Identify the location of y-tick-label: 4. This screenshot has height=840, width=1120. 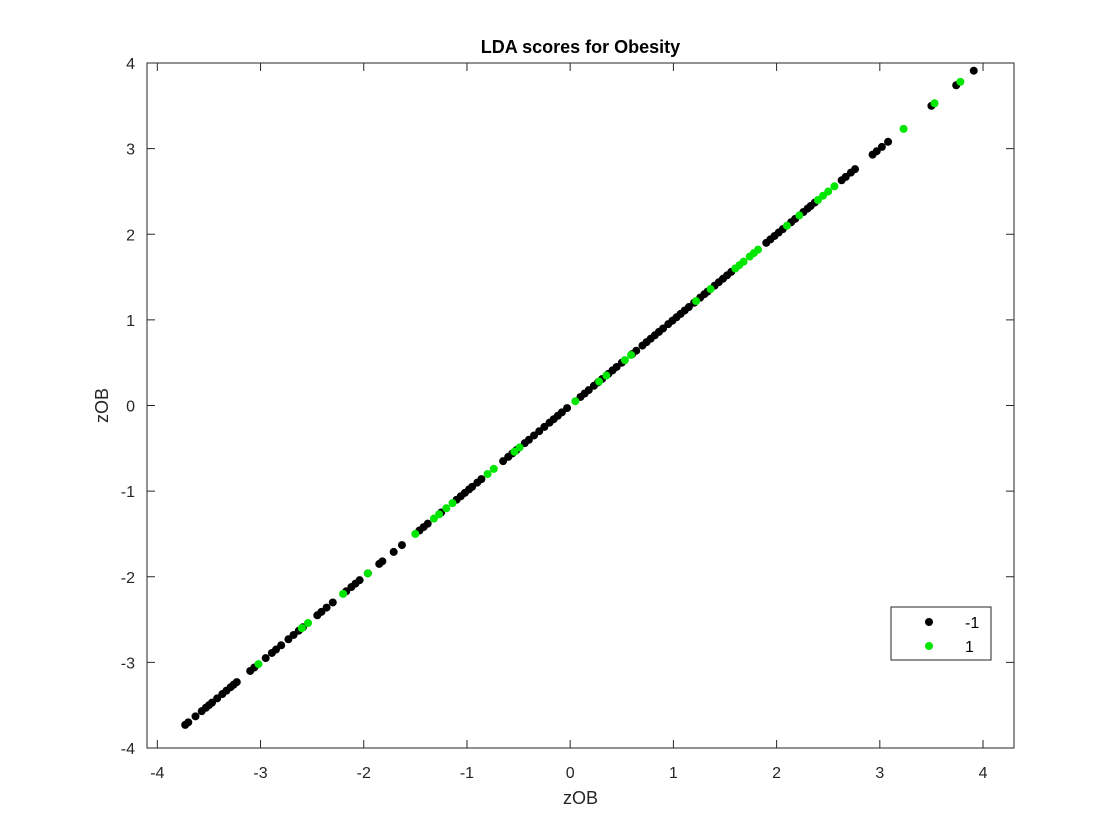
(130, 64).